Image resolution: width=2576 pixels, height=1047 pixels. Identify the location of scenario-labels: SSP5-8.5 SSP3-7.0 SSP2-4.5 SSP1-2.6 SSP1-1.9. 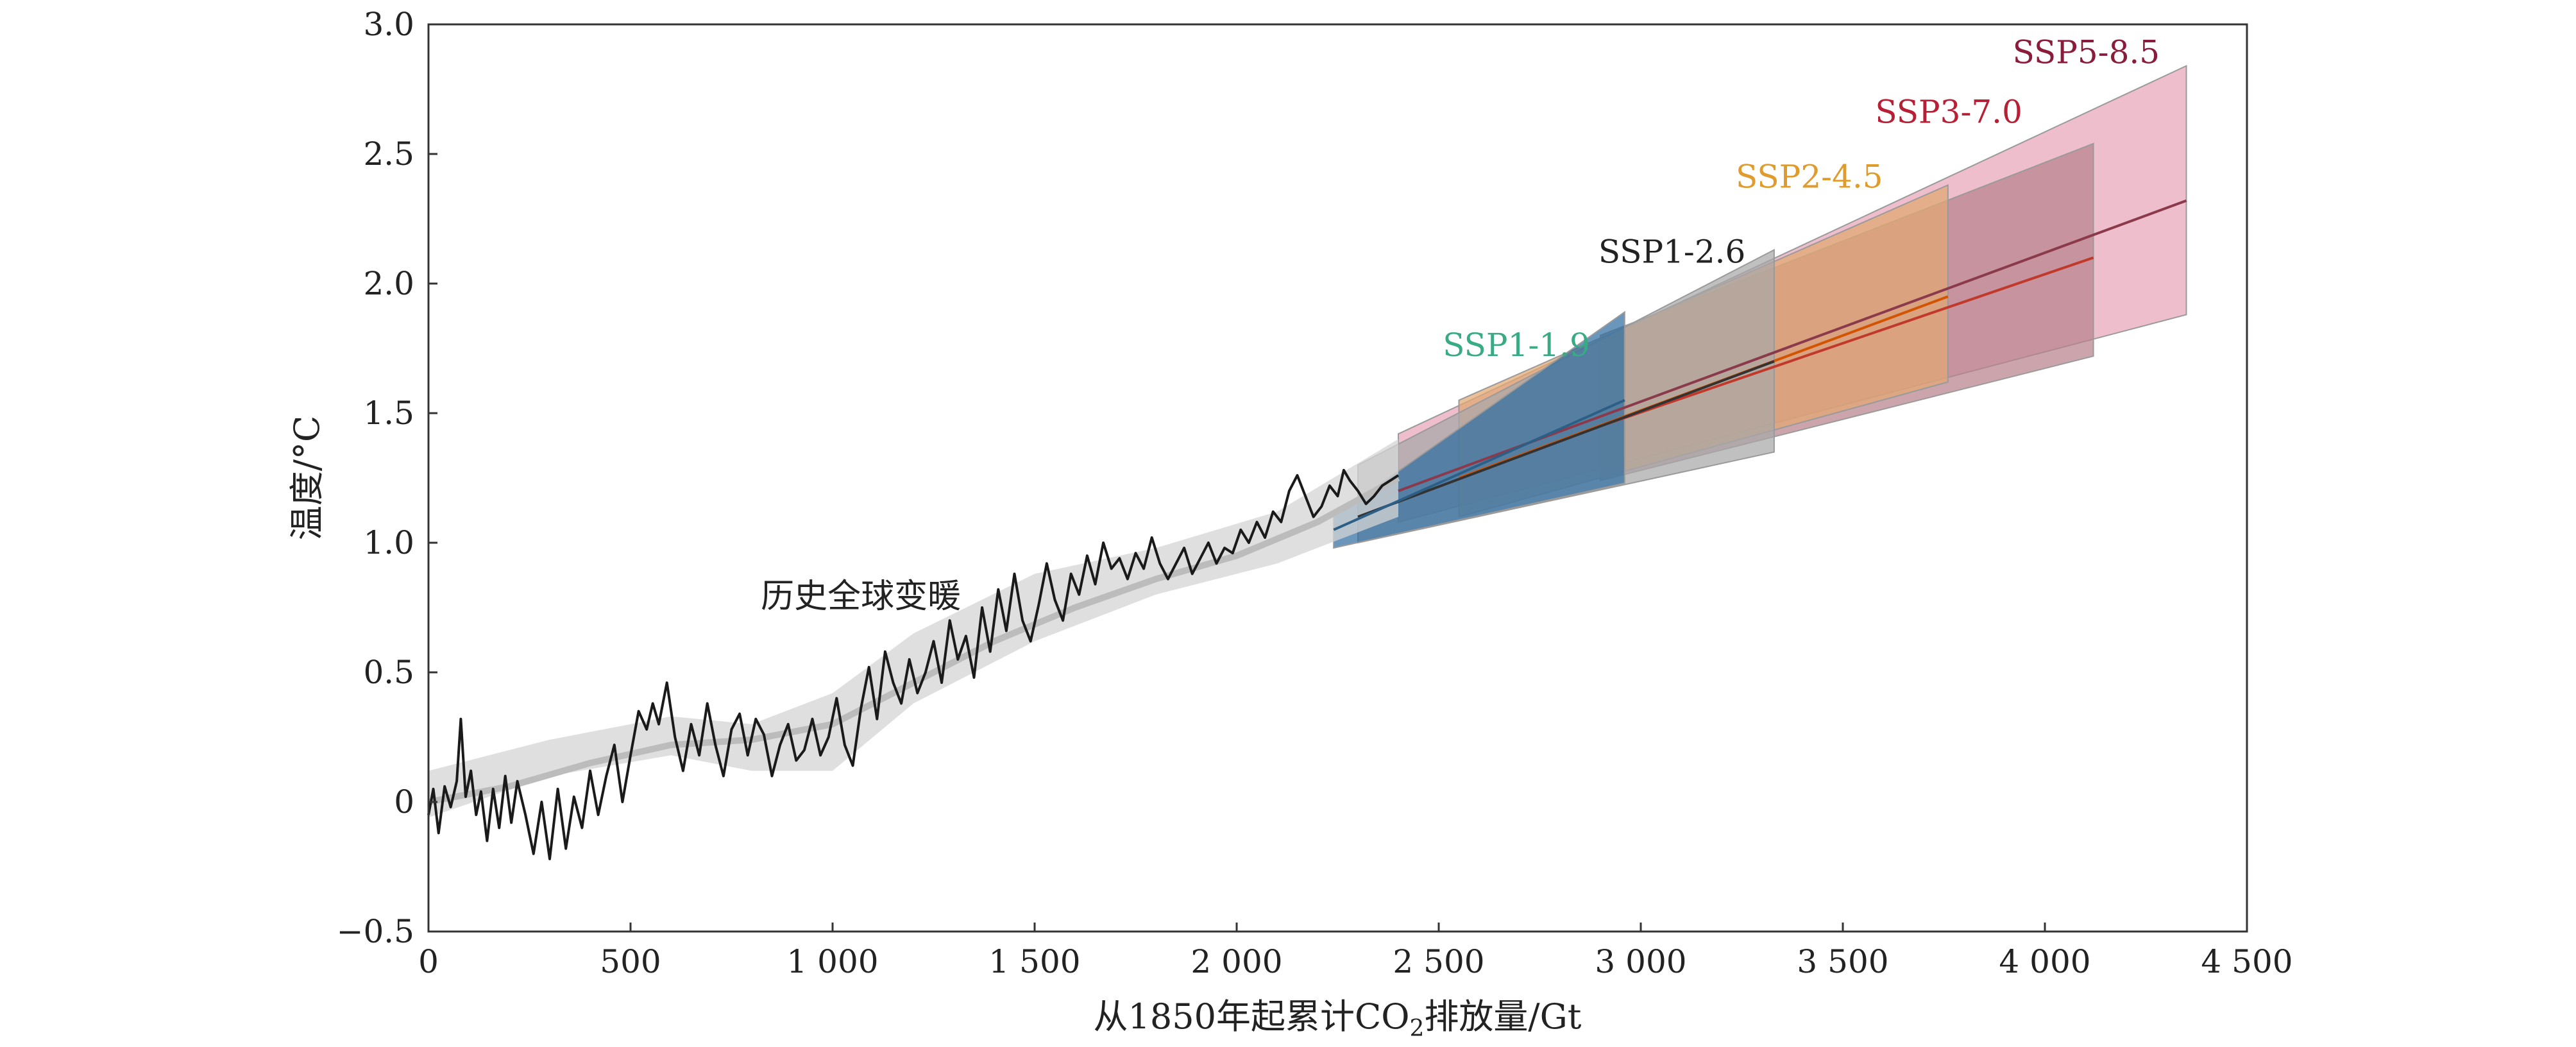
(1801, 199).